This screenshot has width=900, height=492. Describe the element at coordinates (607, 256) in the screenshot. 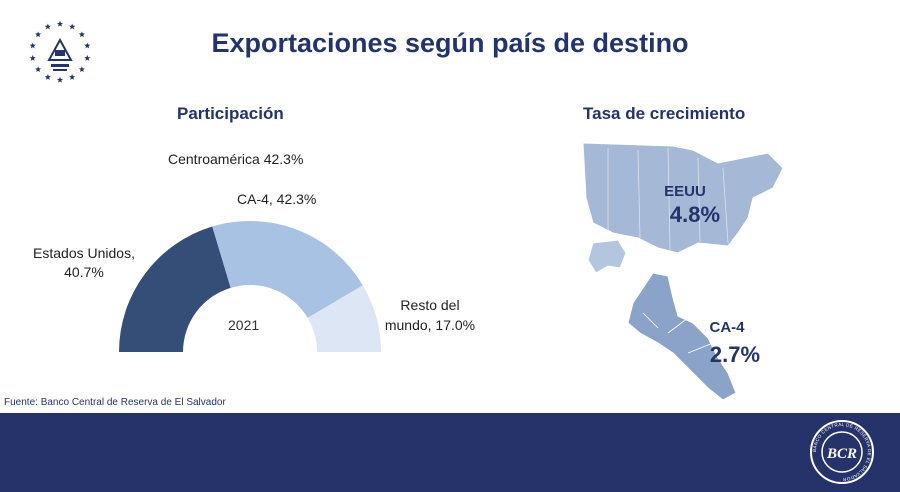

I see `alaska-map-shape` at that location.